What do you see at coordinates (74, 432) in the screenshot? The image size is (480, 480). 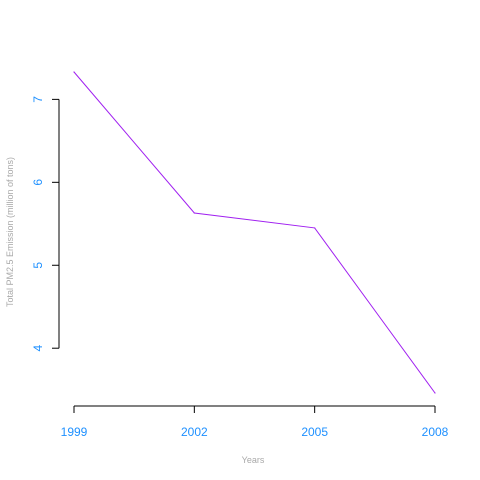 I see `x-tick-label: 1999` at bounding box center [74, 432].